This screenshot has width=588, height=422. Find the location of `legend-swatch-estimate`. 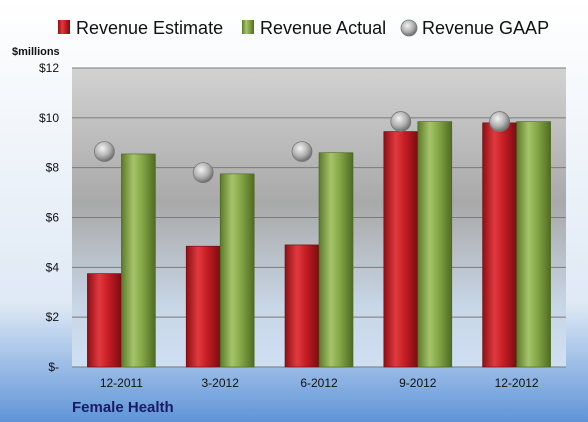

legend-swatch-estimate is located at coordinates (64, 27).